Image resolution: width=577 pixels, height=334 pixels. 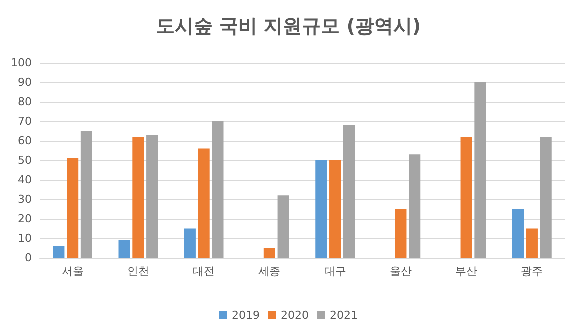 I want to click on x-tick-label: 대구, so click(x=335, y=271).